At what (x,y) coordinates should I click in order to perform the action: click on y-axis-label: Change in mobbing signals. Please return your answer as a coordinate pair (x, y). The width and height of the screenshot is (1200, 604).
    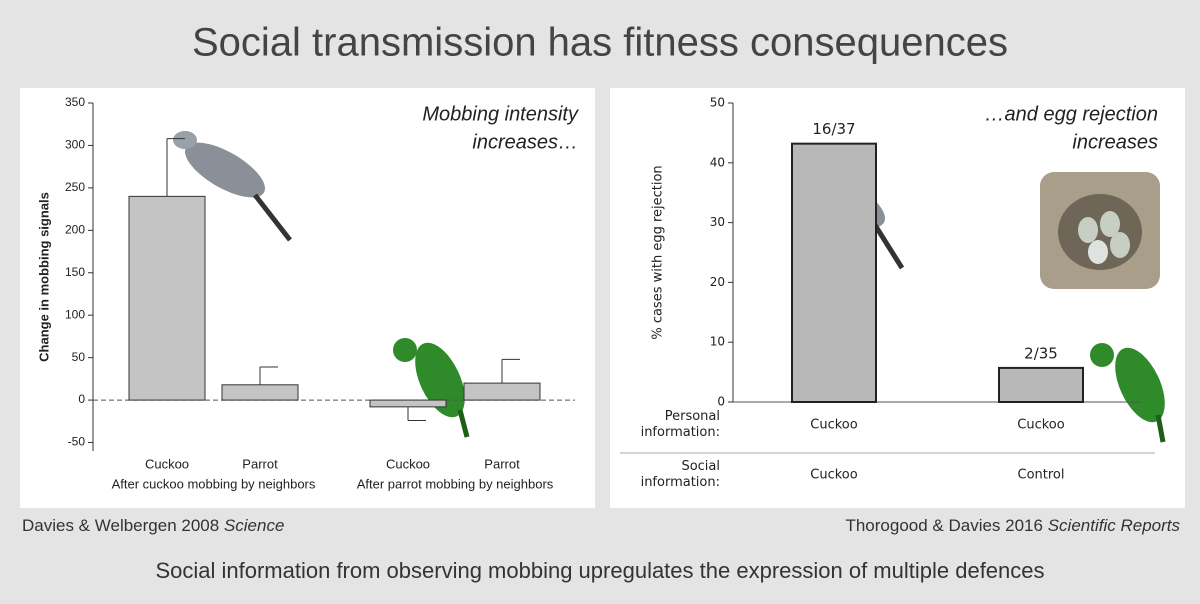
    Looking at the image, I should click on (43, 277).